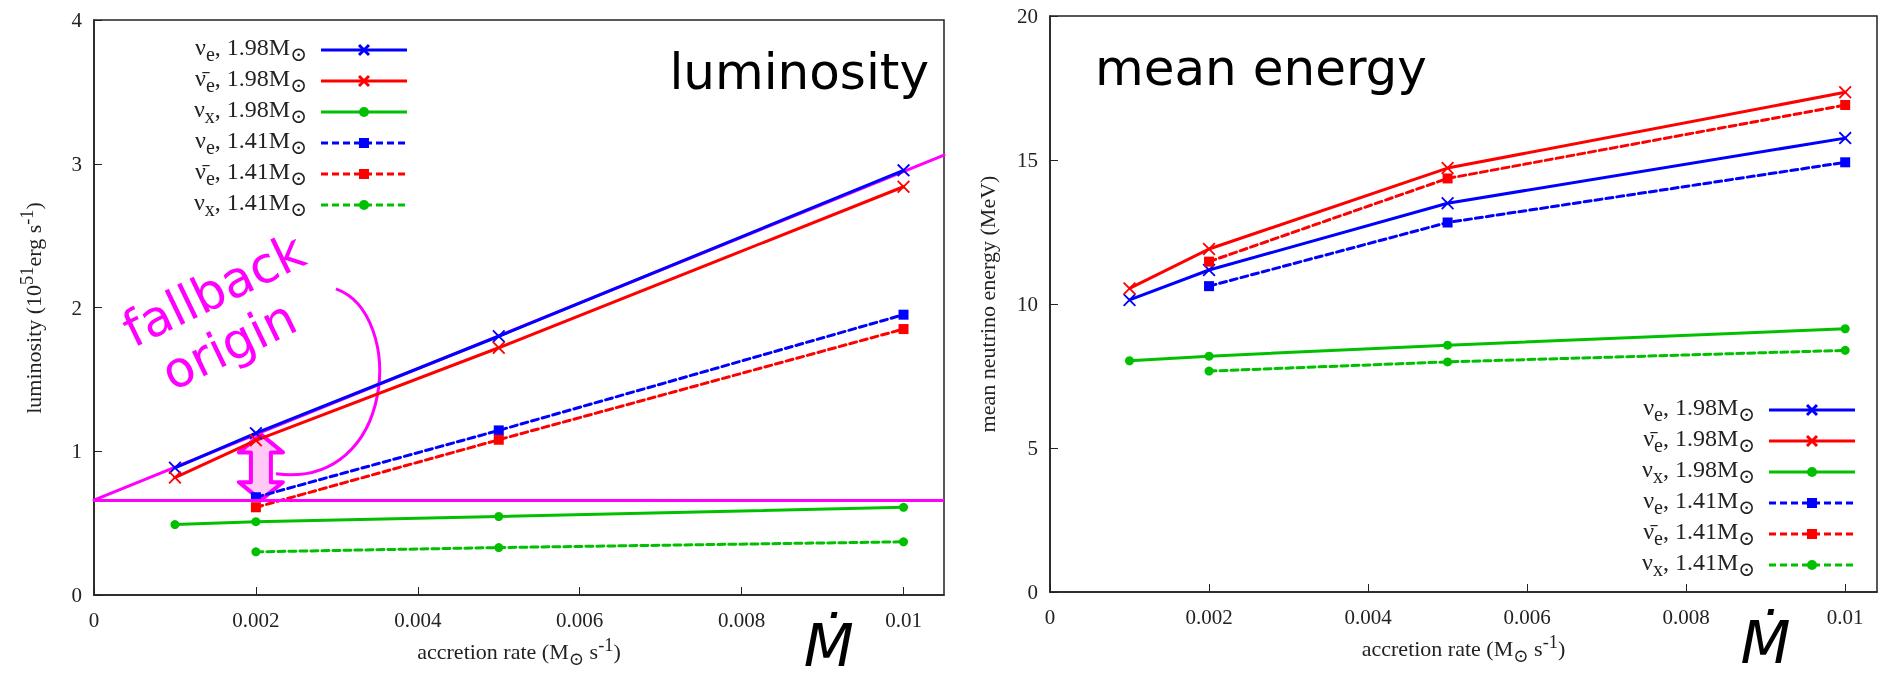  I want to click on y-tick-label: 20, so click(1027, 16).